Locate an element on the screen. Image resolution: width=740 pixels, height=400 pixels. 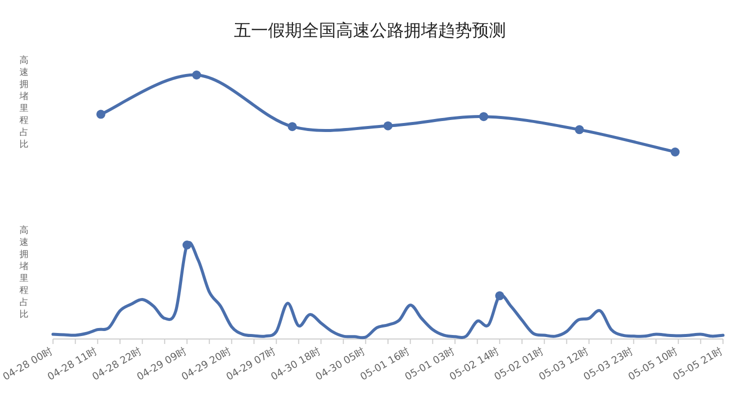
chart-title: 五一假期全国高速公路拥堵趋势预测 is located at coordinates (370, 31).